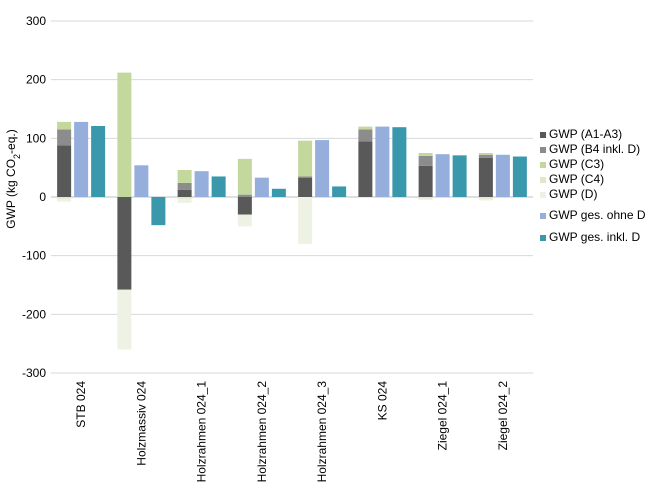 Image resolution: width=660 pixels, height=502 pixels. I want to click on y-tick-label: 200, so click(36, 80).